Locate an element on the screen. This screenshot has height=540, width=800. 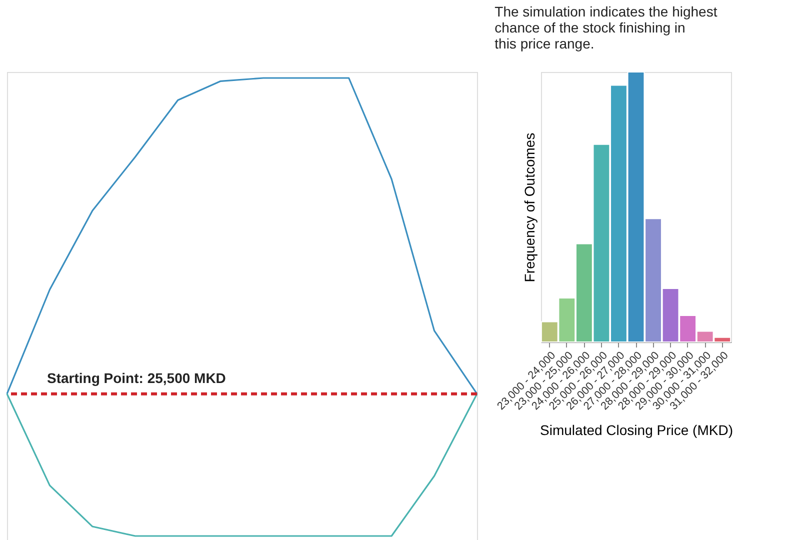
annotation: Starting Point: 25,500 MKD is located at coordinates (136, 378).